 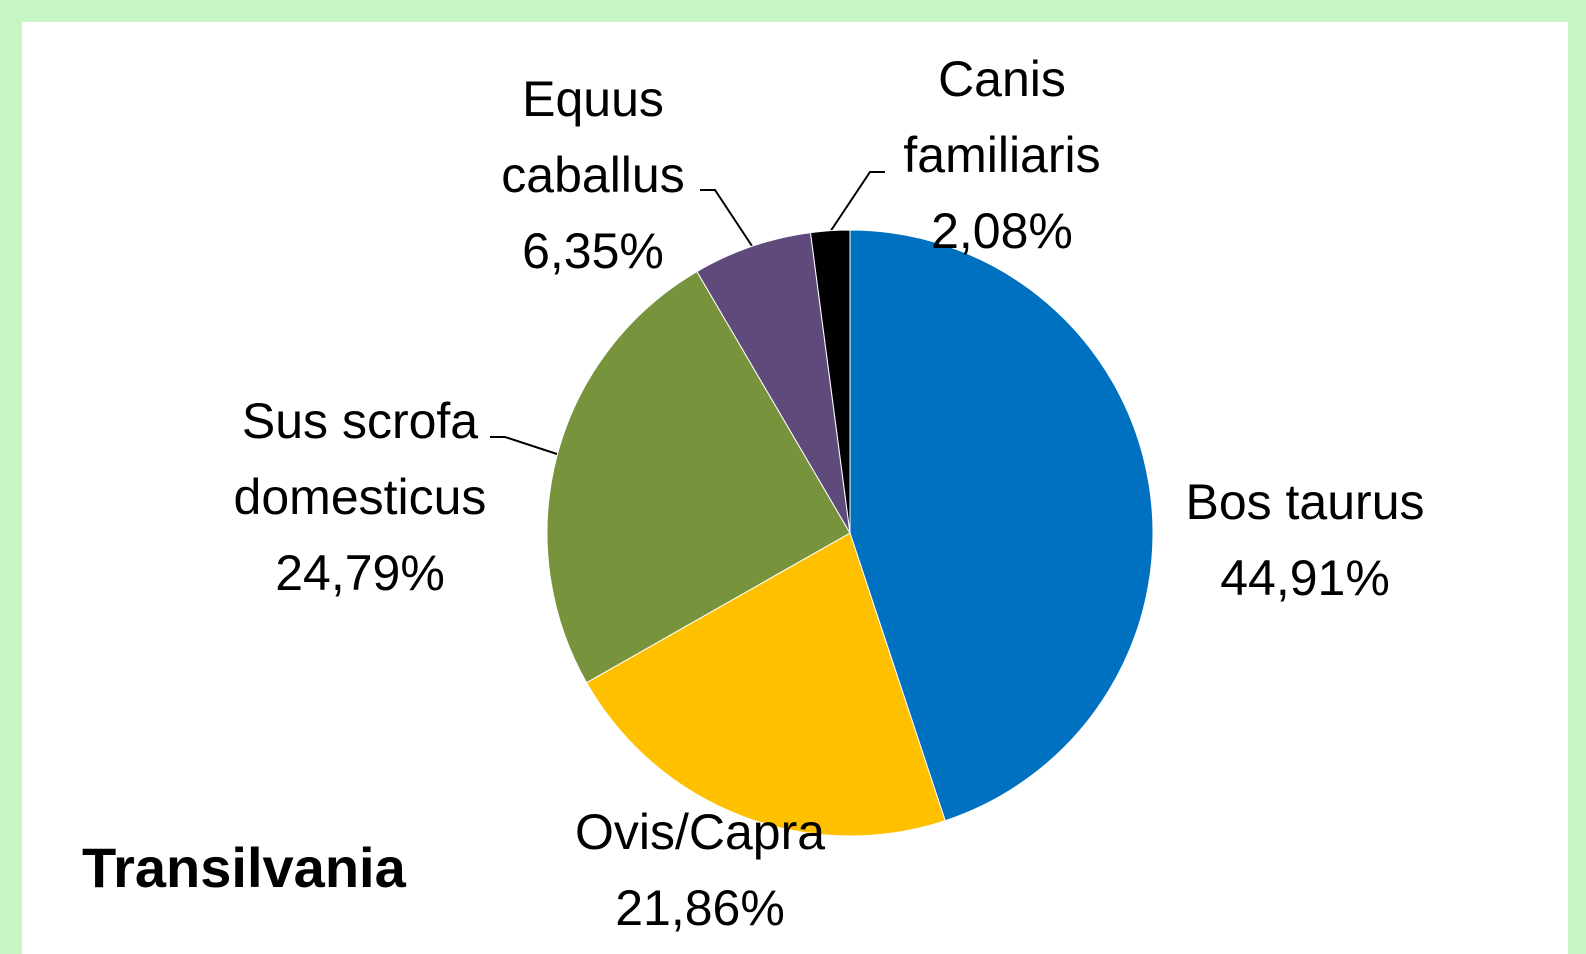 What do you see at coordinates (593, 251) in the screenshot?
I see `value-label: 6,35%` at bounding box center [593, 251].